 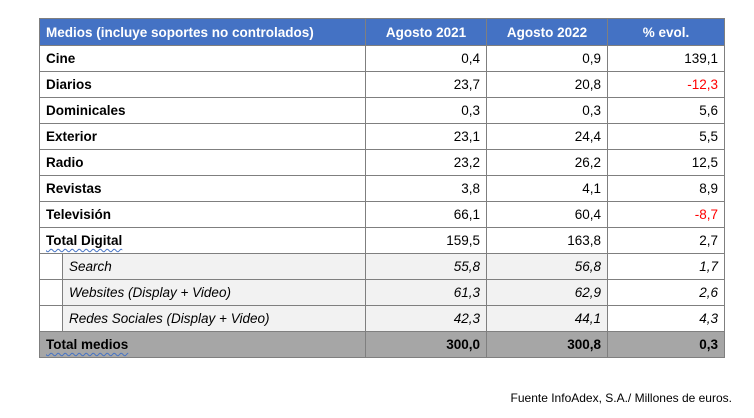 I want to click on sub-value-2021: 61,3, so click(x=426, y=292).